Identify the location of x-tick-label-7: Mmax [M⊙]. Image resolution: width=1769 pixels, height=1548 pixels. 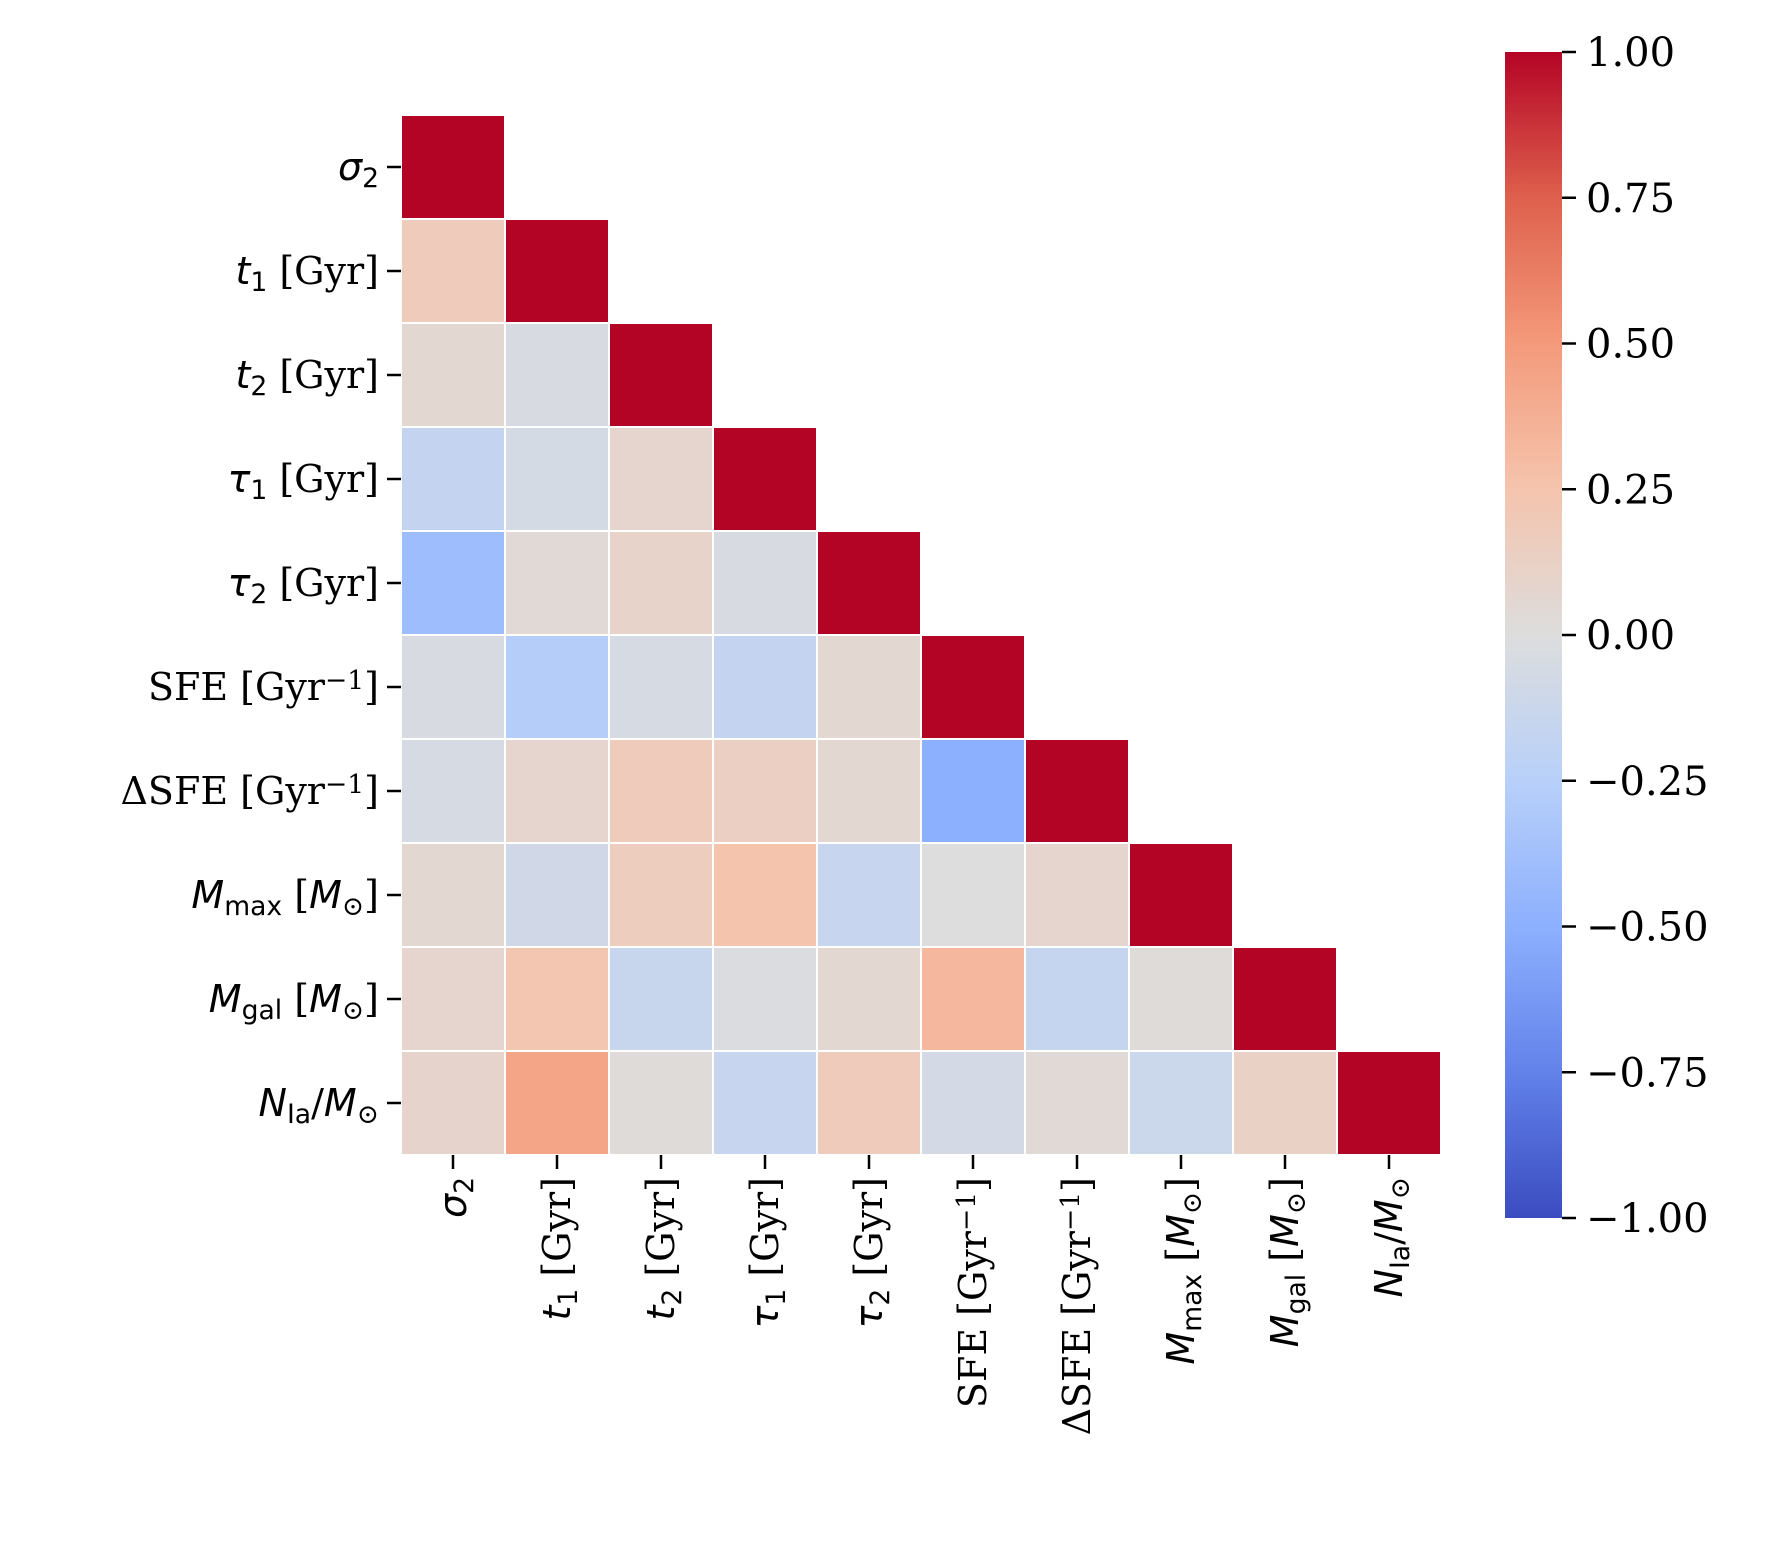
(1183, 1271).